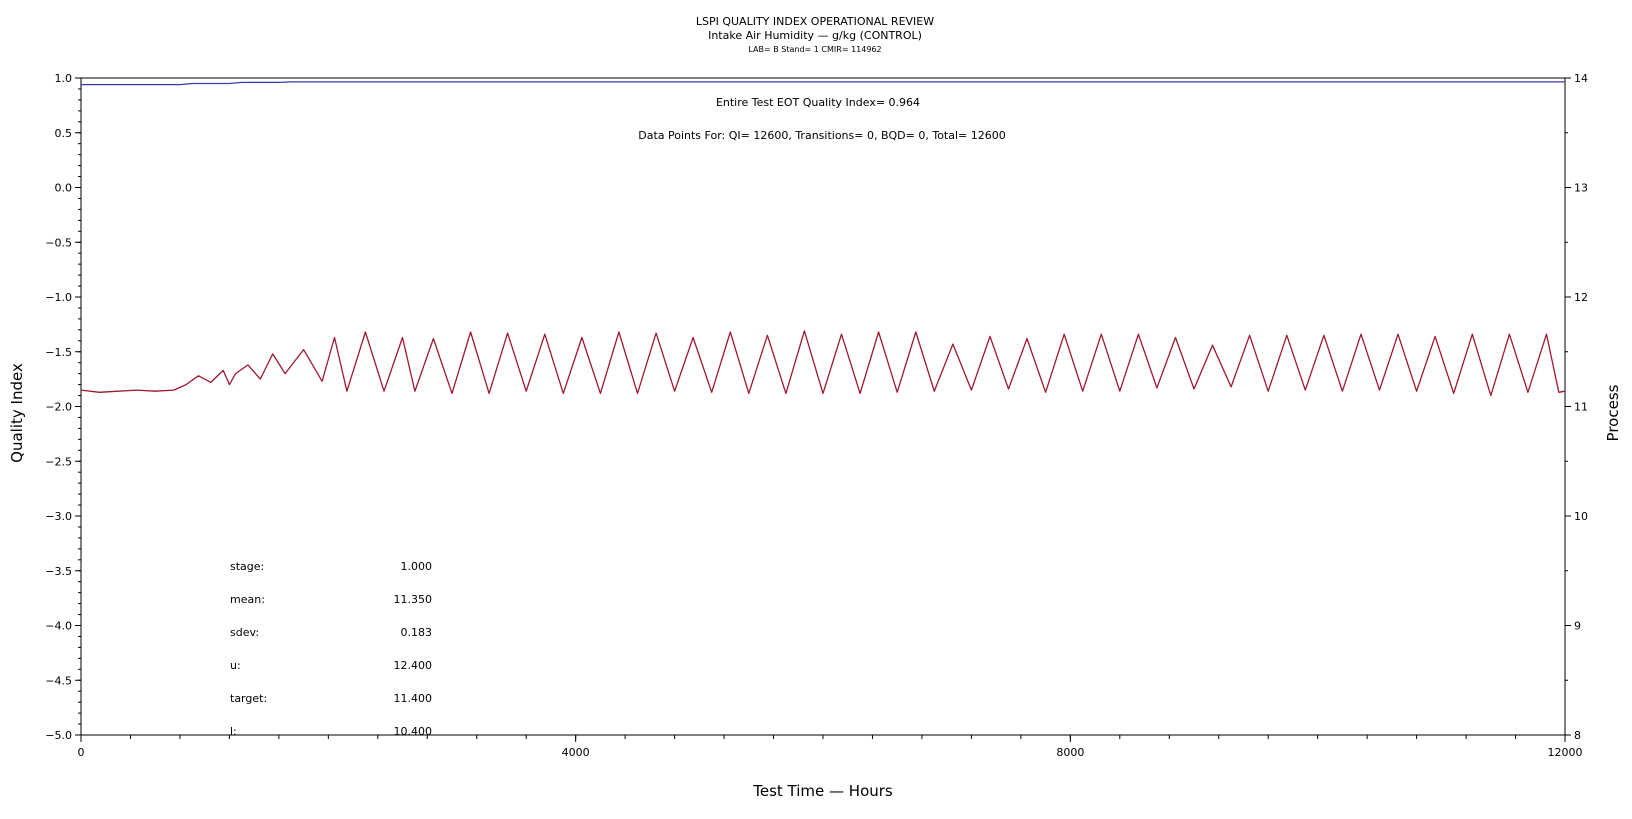  I want to click on x-tick-label: 12000, so click(1565, 752).